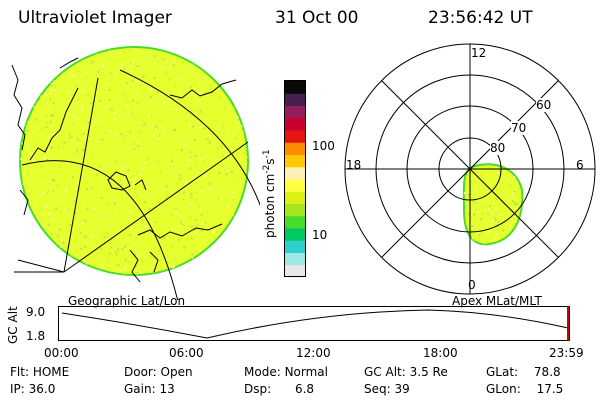  I want to click on altitude-curve, so click(315, 324).